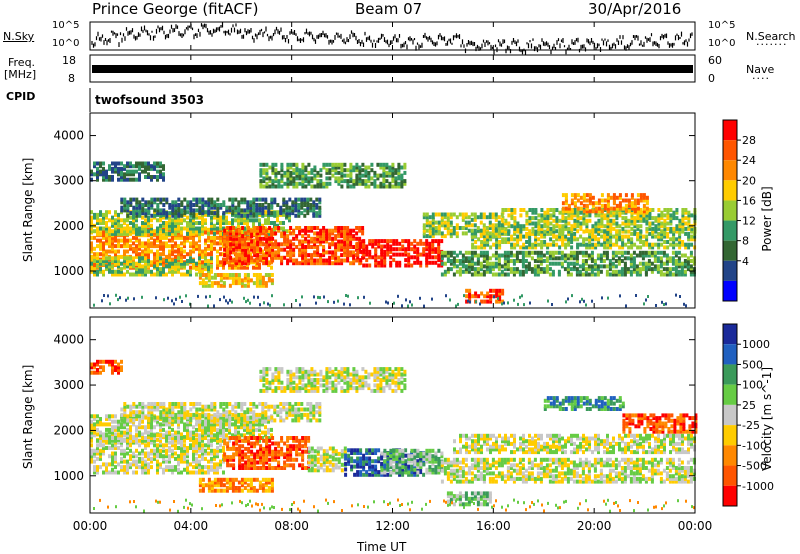 Image resolution: width=800 pixels, height=554 pixels. I want to click on nave-dots: ····, so click(761, 78).